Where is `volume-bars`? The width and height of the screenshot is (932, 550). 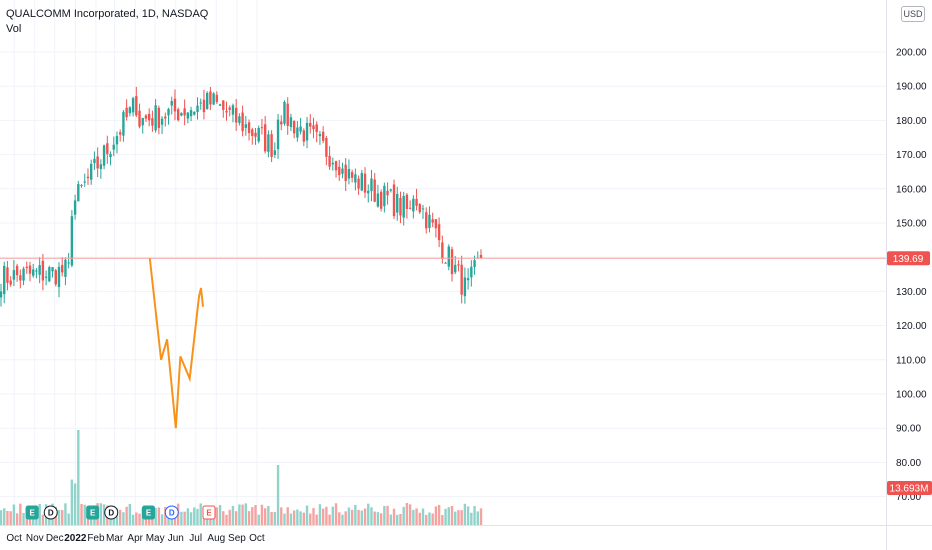 volume-bars is located at coordinates (241, 477).